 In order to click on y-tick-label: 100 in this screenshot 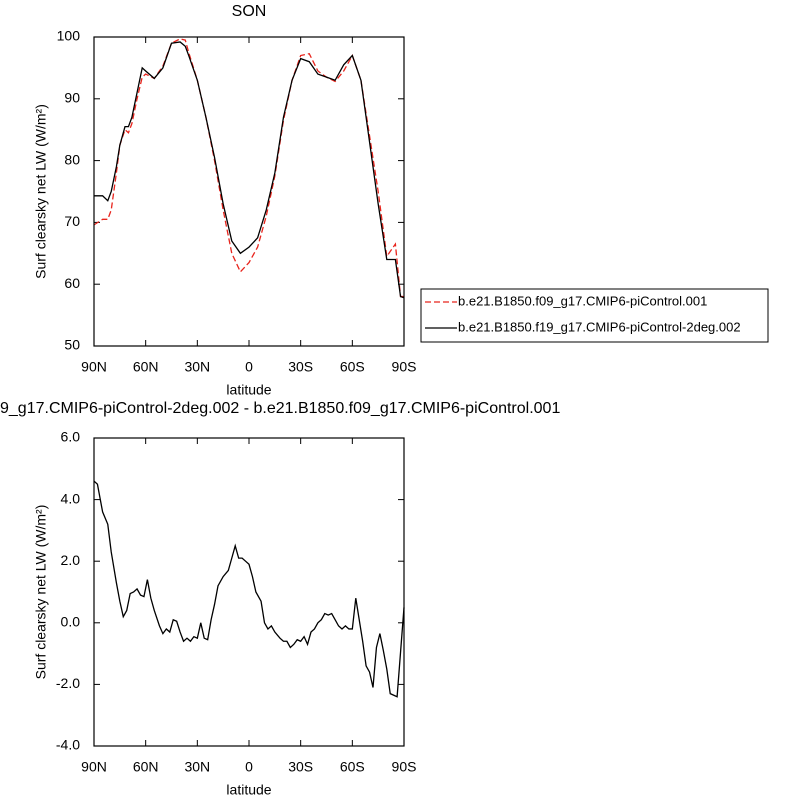, I will do `click(69, 36)`.